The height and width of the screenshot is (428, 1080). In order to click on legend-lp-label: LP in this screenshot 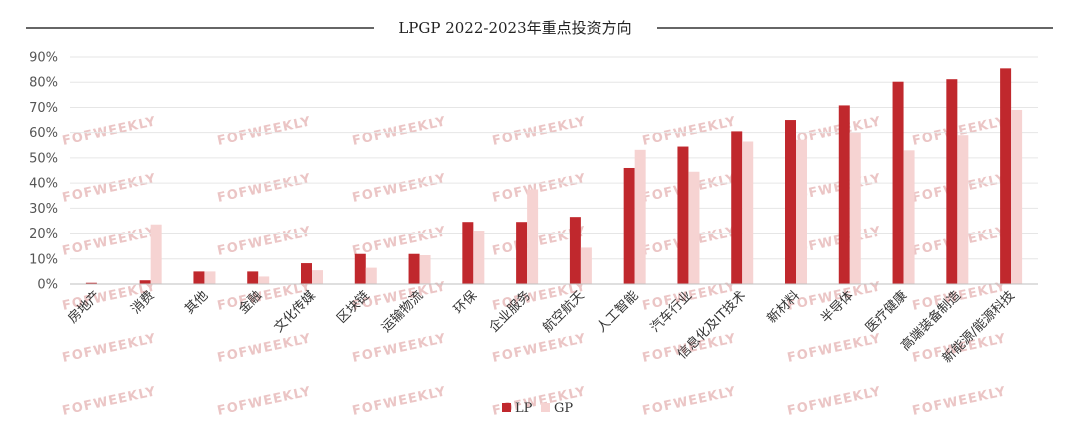, I will do `click(524, 408)`.